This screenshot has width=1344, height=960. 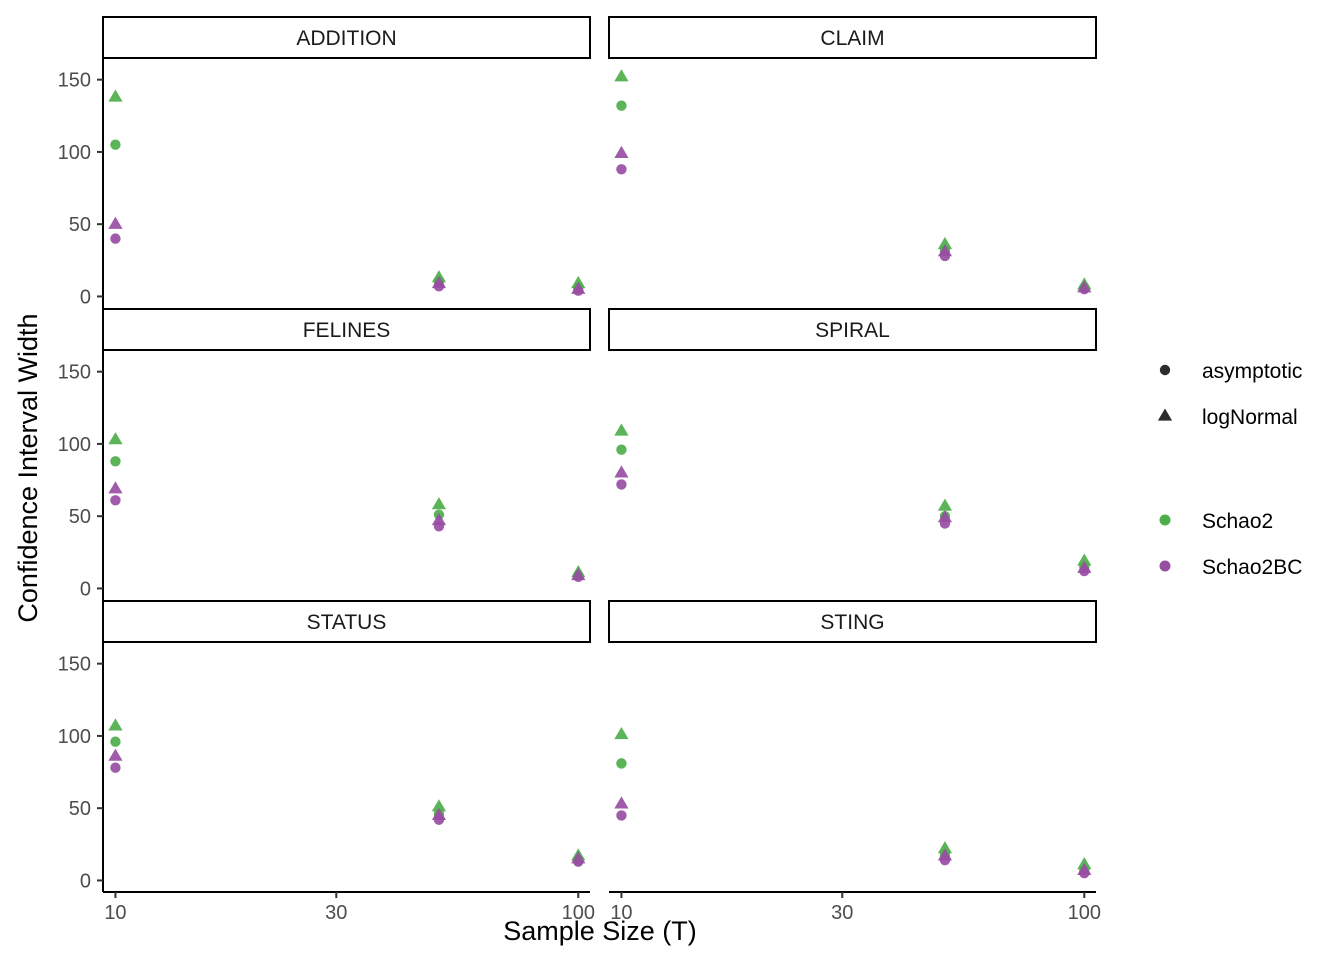 I want to click on legend-label: Schao2, so click(x=1237, y=521).